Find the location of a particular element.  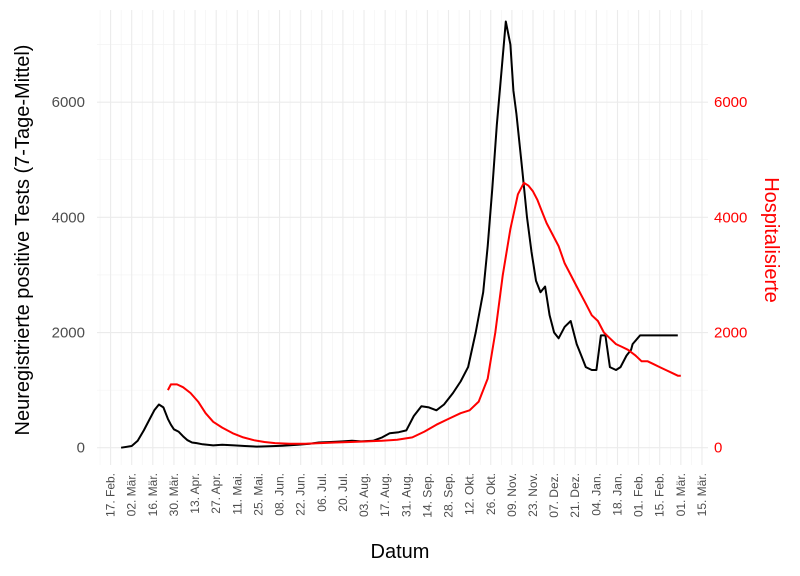

right-y-axis-ticks: 0 2000 4000 6000 is located at coordinates (730, 275).